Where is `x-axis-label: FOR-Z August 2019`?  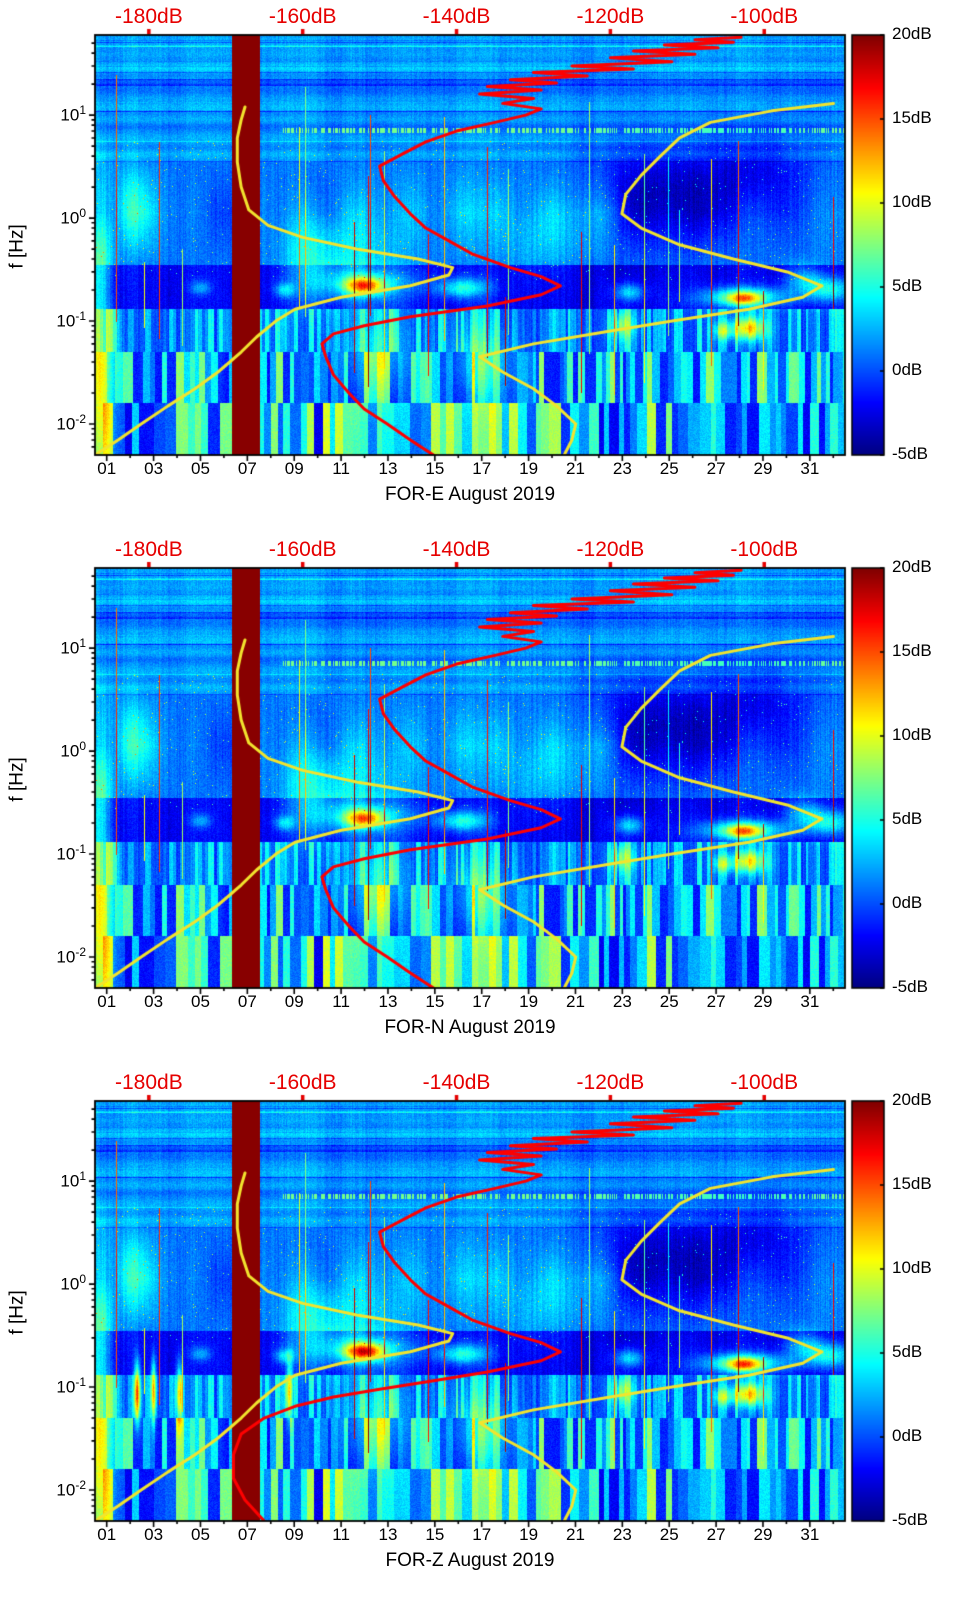
x-axis-label: FOR-Z August 2019 is located at coordinates (470, 1560).